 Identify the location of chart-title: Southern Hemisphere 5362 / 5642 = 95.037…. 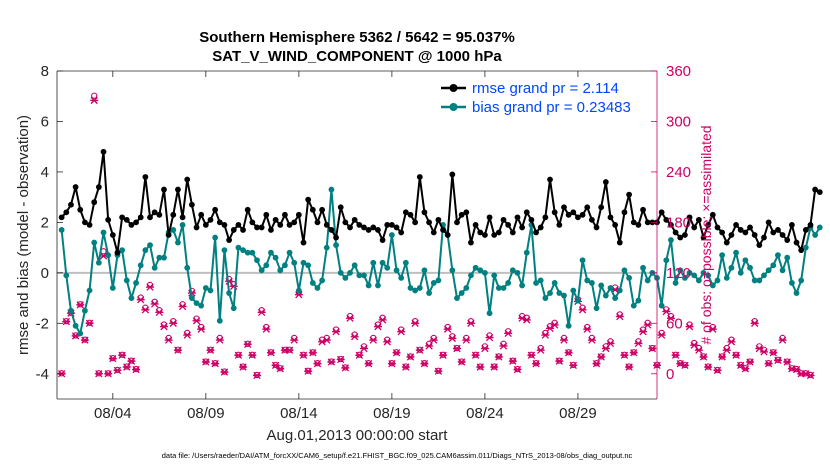
(357, 37).